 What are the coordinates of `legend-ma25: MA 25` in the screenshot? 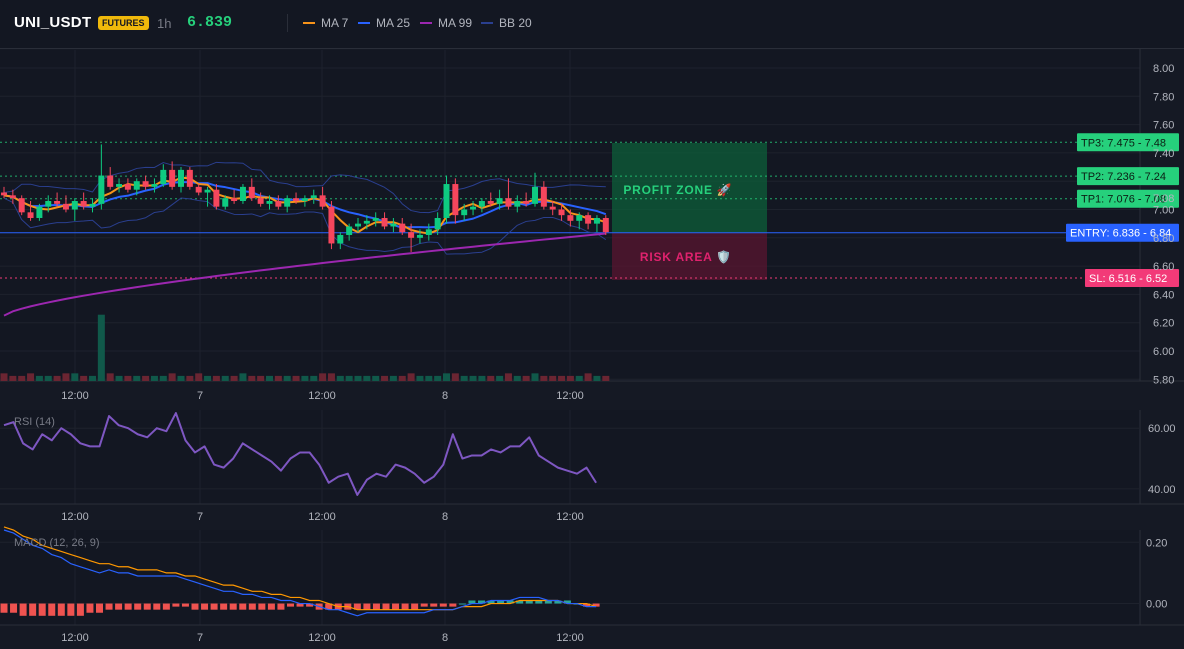 It's located at (384, 23).